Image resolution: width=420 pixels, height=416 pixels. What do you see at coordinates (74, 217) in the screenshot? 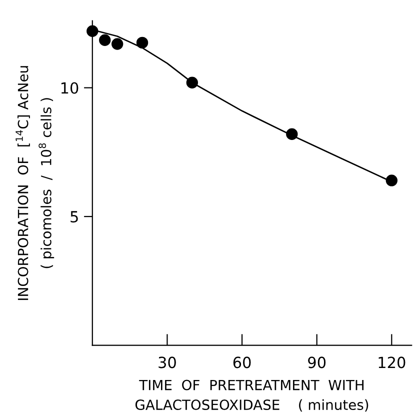
I see `y-tick-label: 5` at bounding box center [74, 217].